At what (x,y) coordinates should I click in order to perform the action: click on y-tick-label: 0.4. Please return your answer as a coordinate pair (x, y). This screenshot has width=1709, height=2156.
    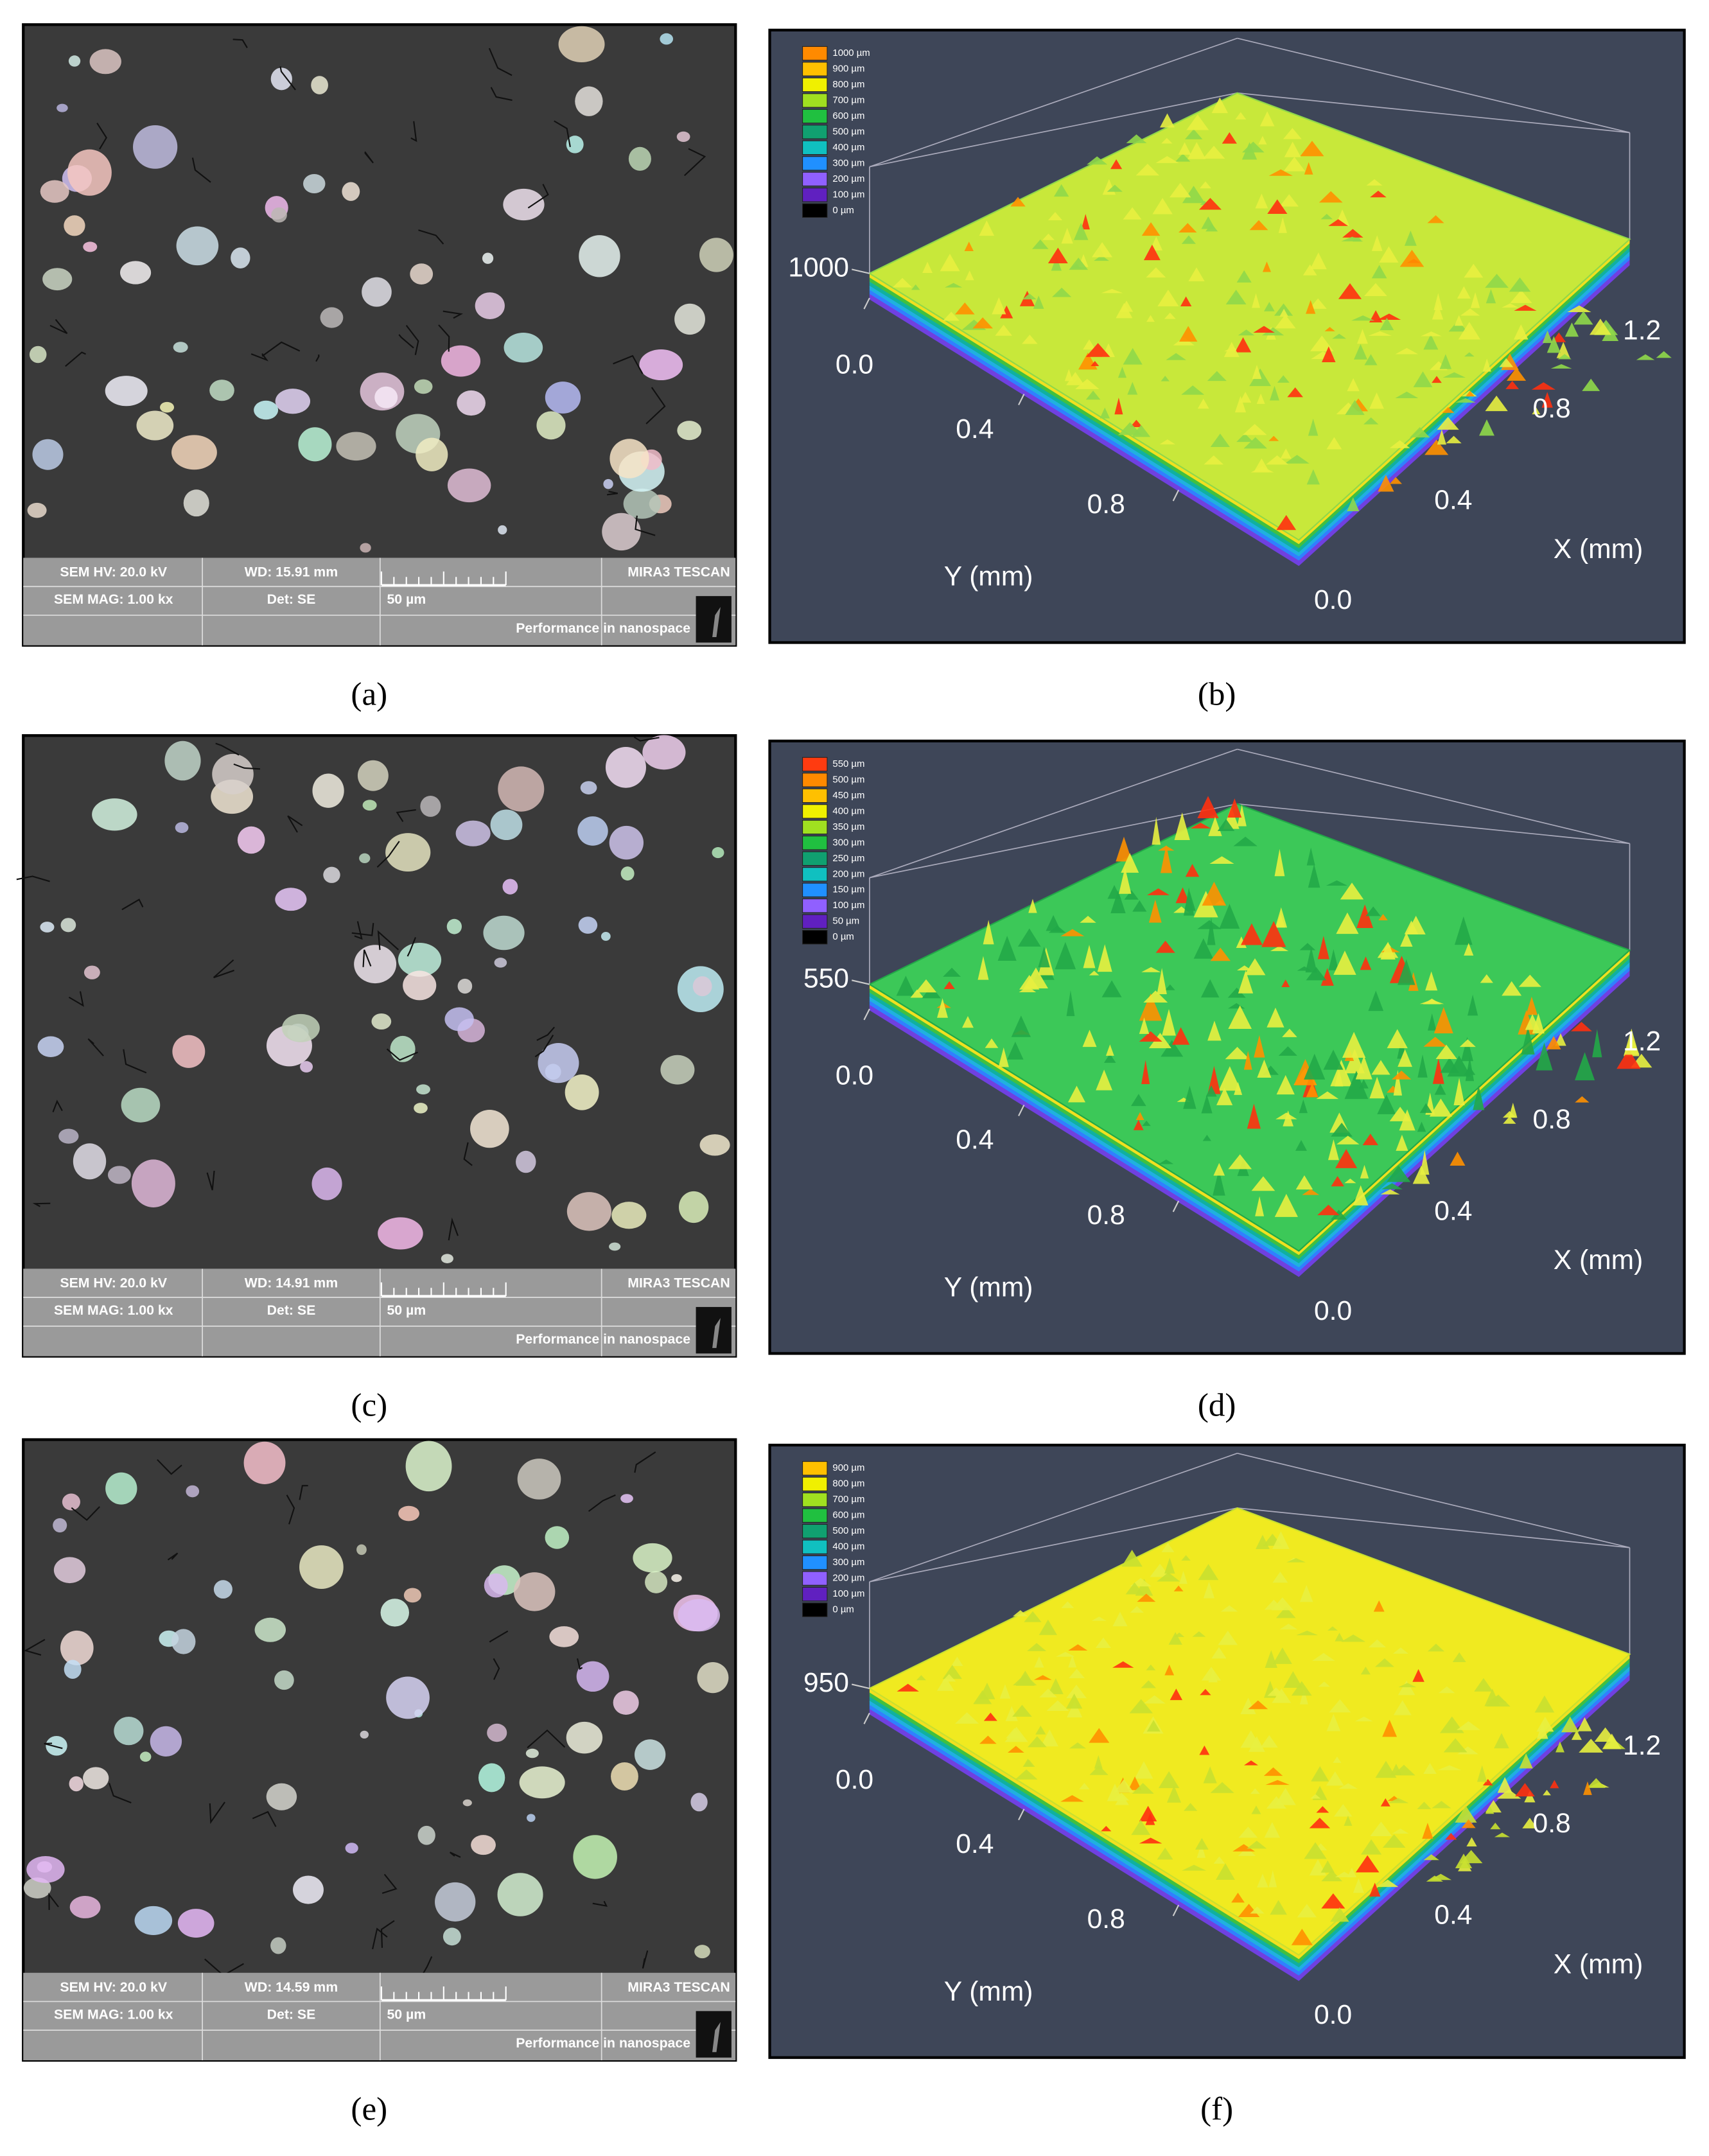
    Looking at the image, I should click on (975, 429).